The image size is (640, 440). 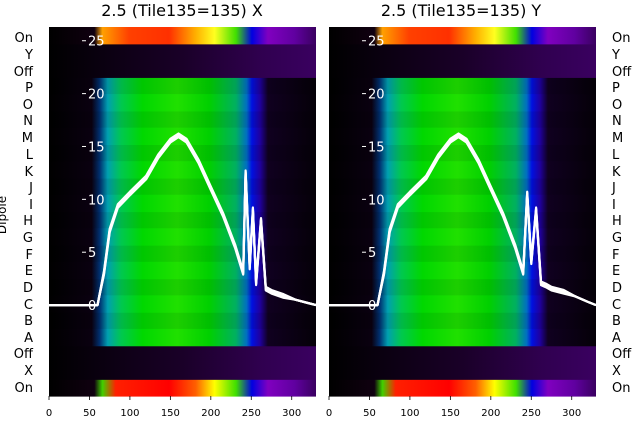 What do you see at coordinates (30, 188) in the screenshot?
I see `row-label: J` at bounding box center [30, 188].